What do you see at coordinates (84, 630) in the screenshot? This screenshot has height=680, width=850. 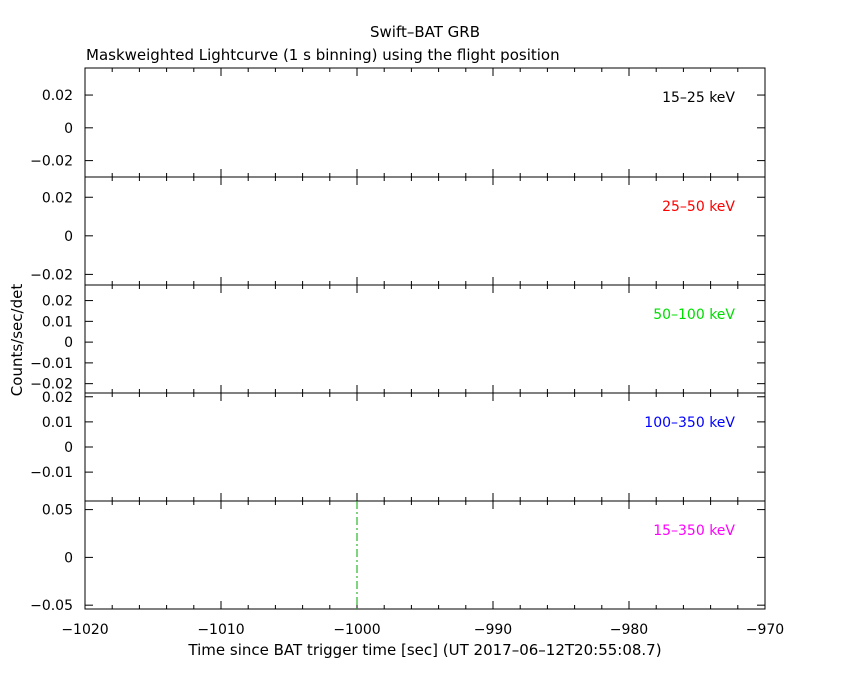 I see `x-tick-label: −1020` at bounding box center [84, 630].